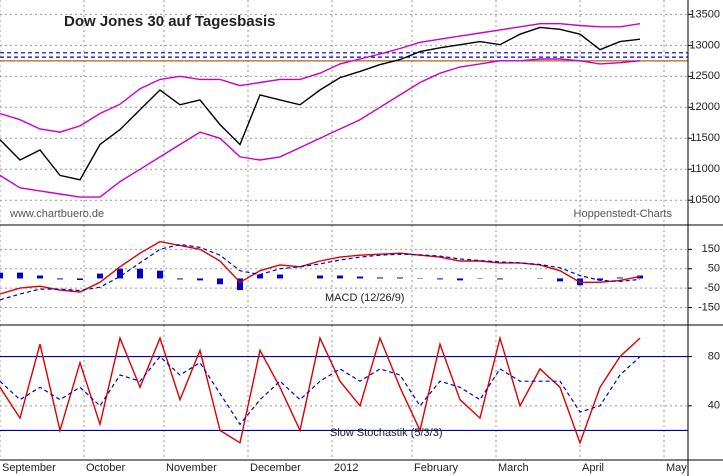 Image resolution: width=723 pixels, height=476 pixels. Describe the element at coordinates (29, 468) in the screenshot. I see `x-tick-label: September` at that location.